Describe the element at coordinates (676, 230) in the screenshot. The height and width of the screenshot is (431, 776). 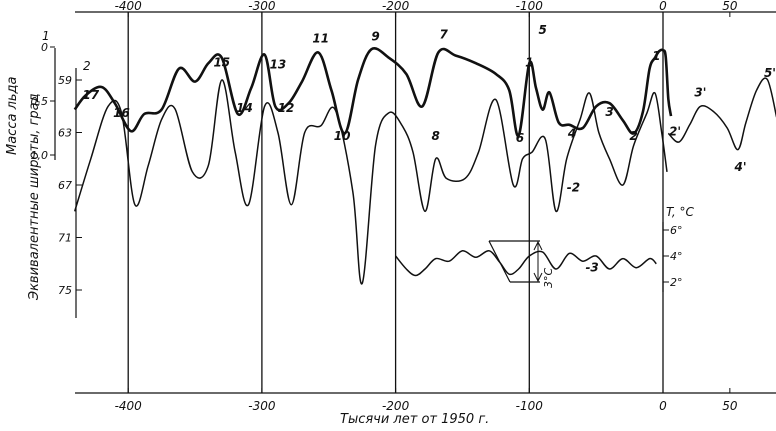
I see `temperature-tick-label: 6°` at that location.